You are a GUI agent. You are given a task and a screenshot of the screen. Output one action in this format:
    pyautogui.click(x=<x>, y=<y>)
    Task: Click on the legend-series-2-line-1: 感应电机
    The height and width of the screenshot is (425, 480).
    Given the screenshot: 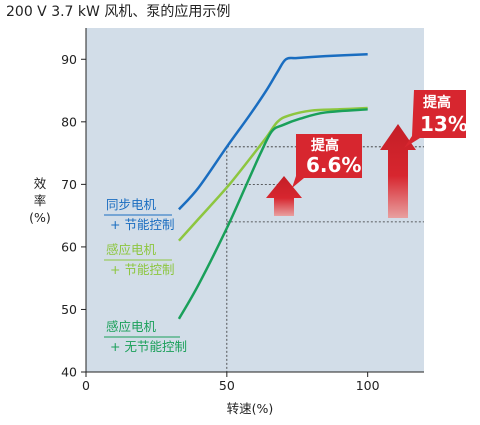 What is the action you would take?
    pyautogui.click(x=131, y=249)
    